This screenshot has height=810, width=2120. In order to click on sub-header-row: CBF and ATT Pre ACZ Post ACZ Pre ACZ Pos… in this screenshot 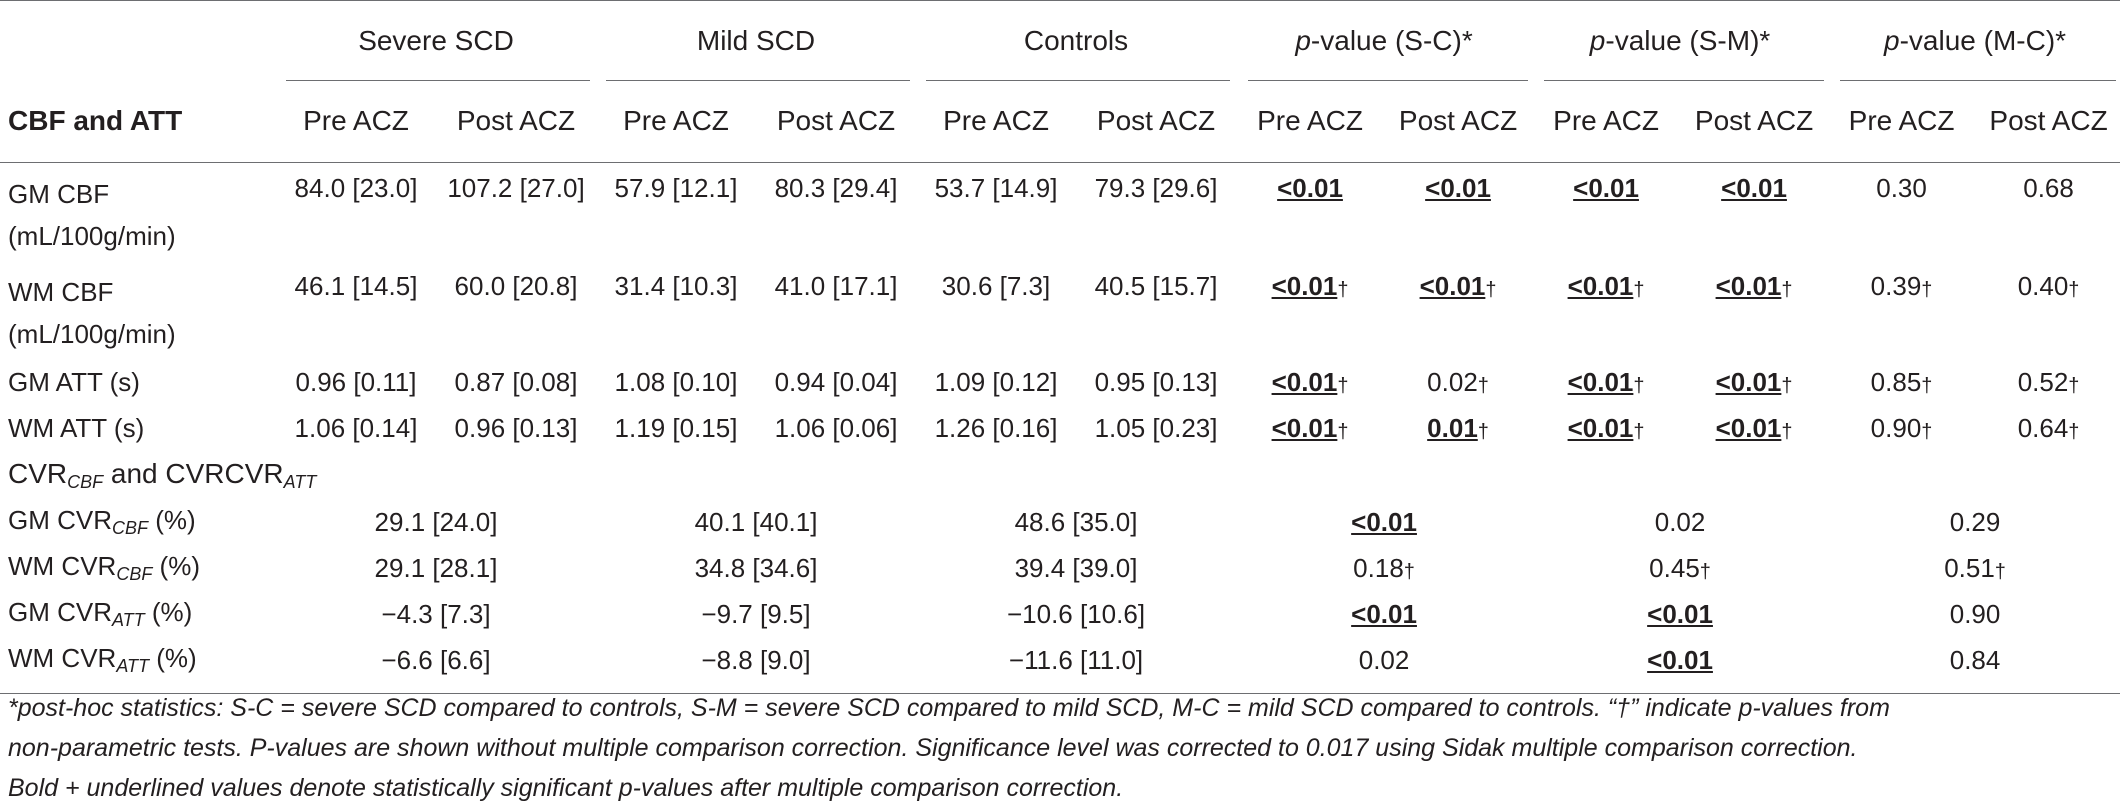, I will do `click(1060, 121)`.